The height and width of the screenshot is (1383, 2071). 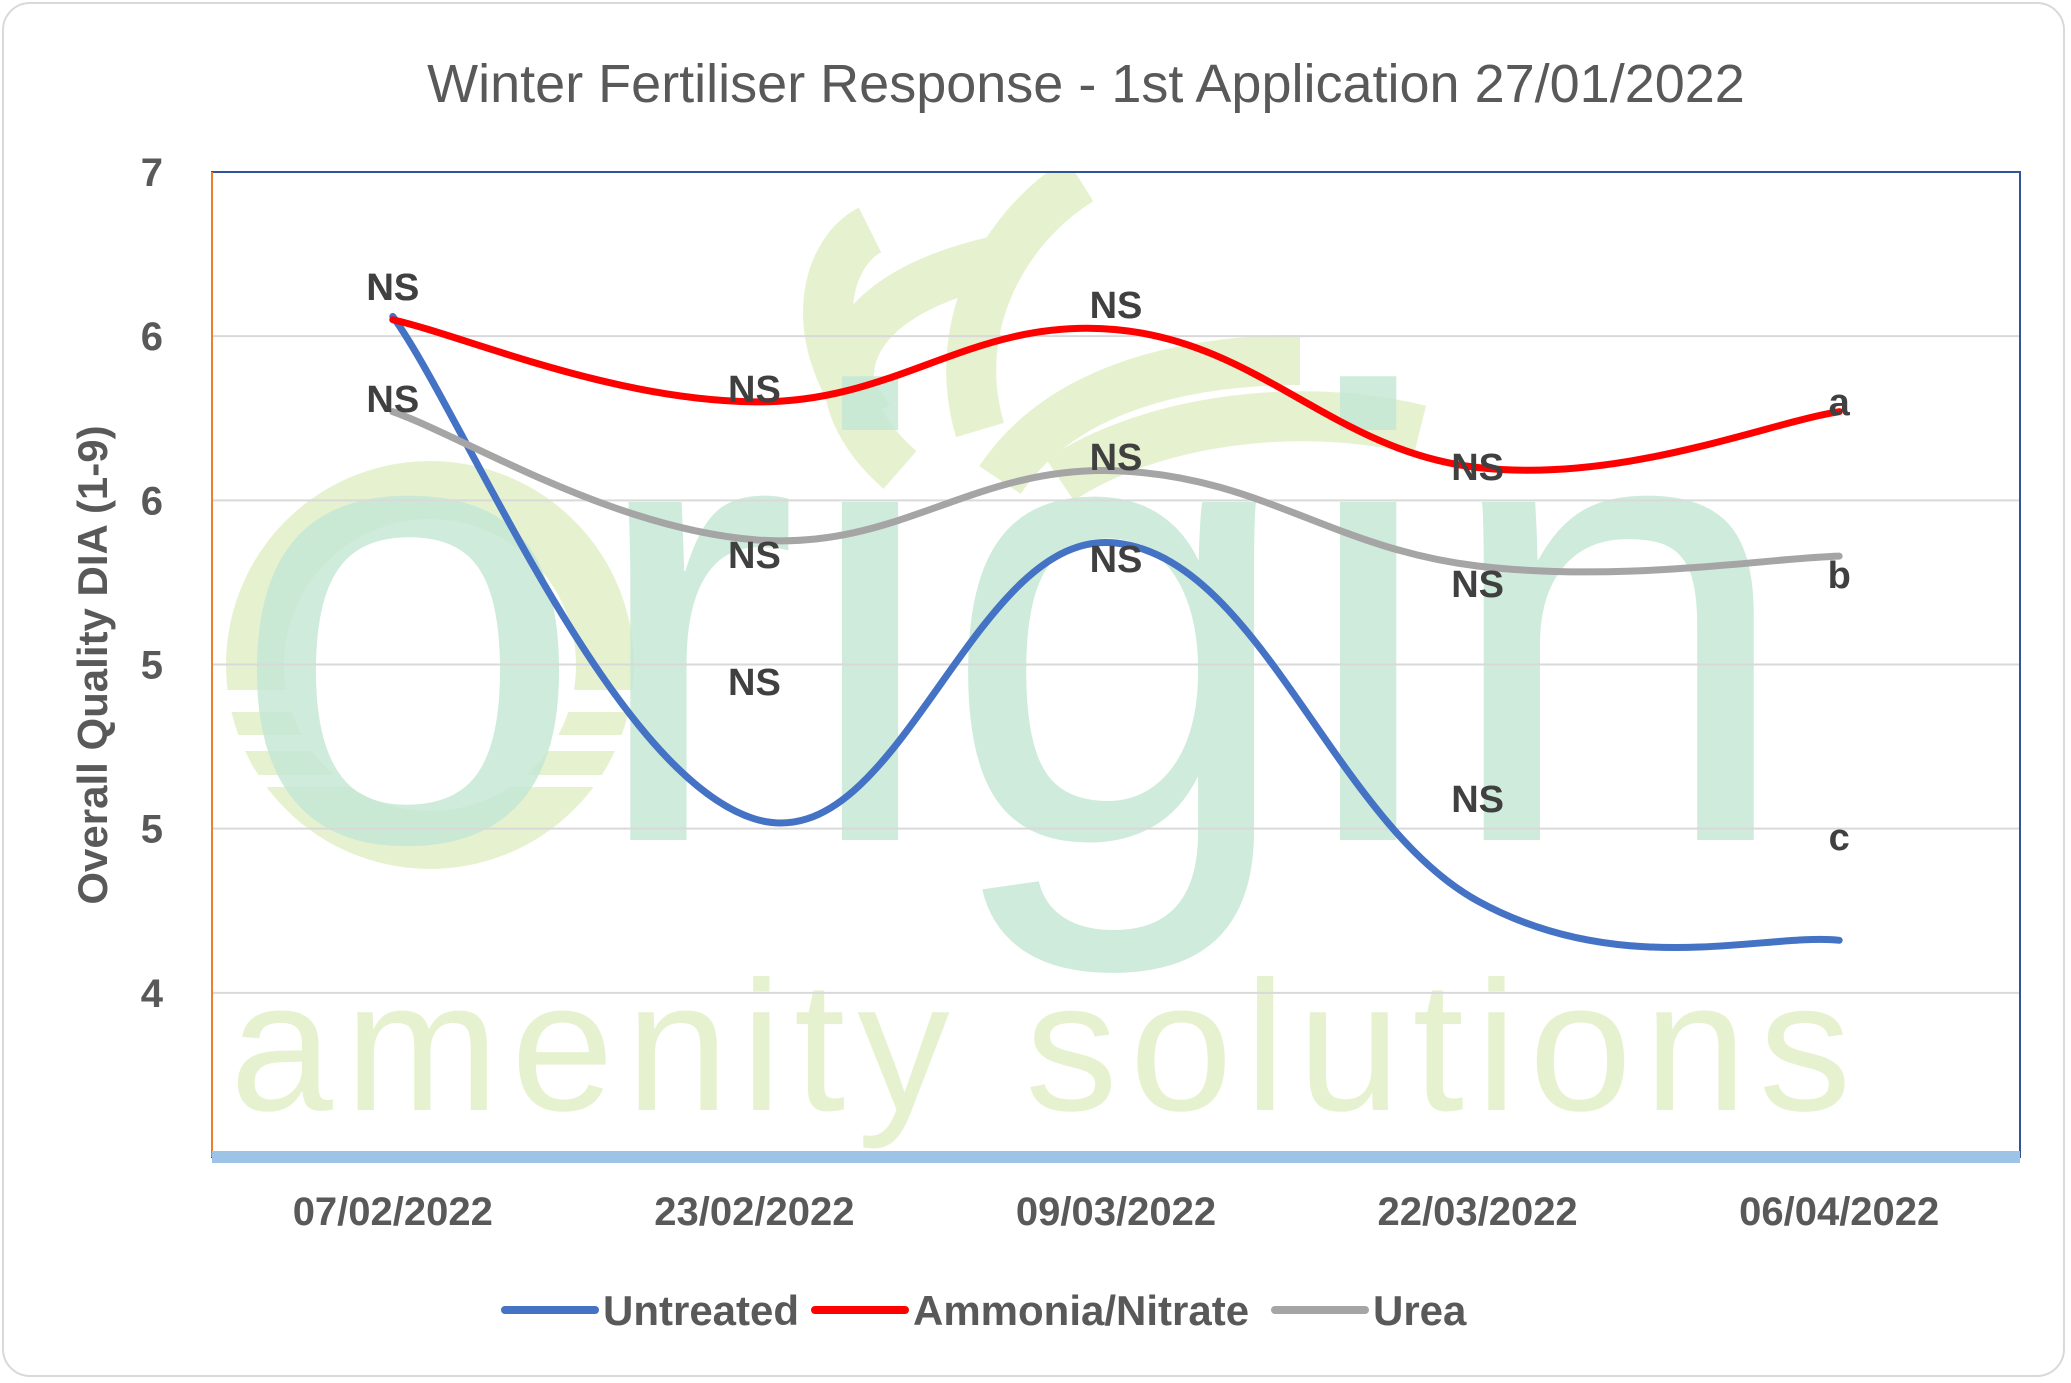 What do you see at coordinates (1369, 1310) in the screenshot?
I see `legend-item: Urea` at bounding box center [1369, 1310].